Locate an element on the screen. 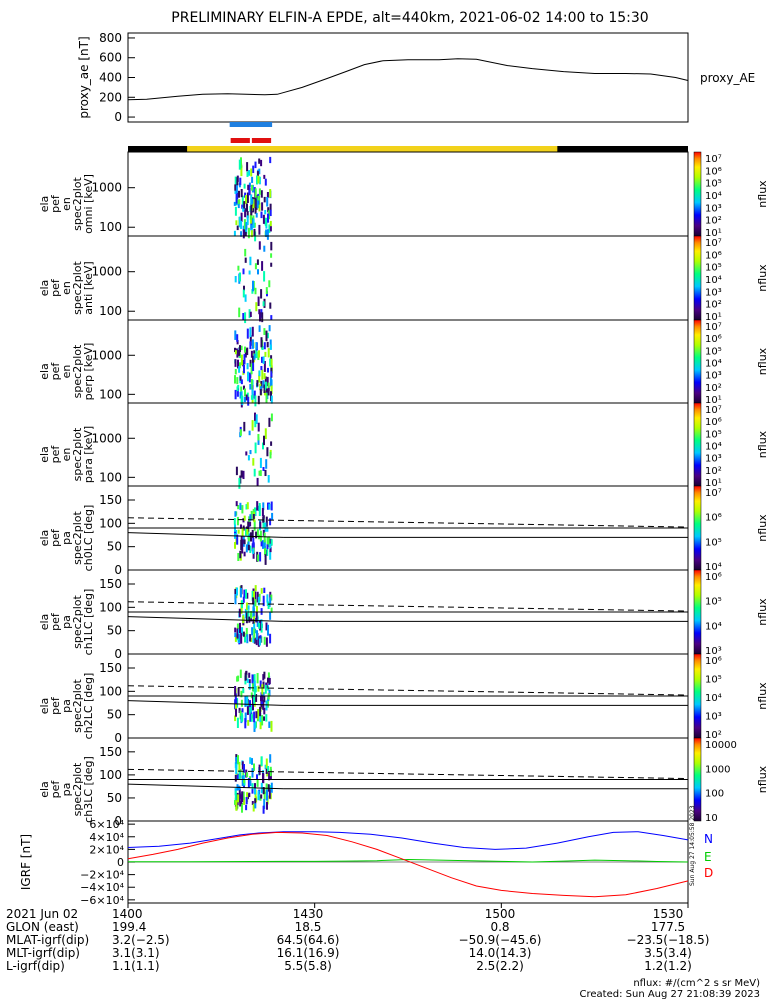 This screenshot has height=1000, width=775. panel-ylabel-line: en is located at coordinates (66, 288).